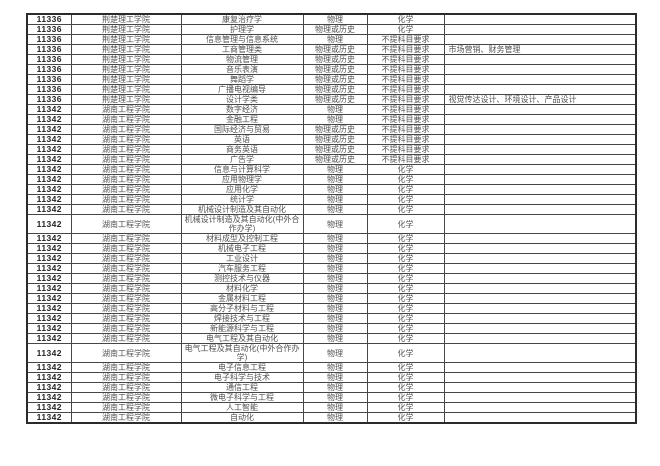 The image size is (660, 466). I want to click on table-row: 11342 湖南工程学院 数字经济 物理 不提科目要求, so click(331, 109).